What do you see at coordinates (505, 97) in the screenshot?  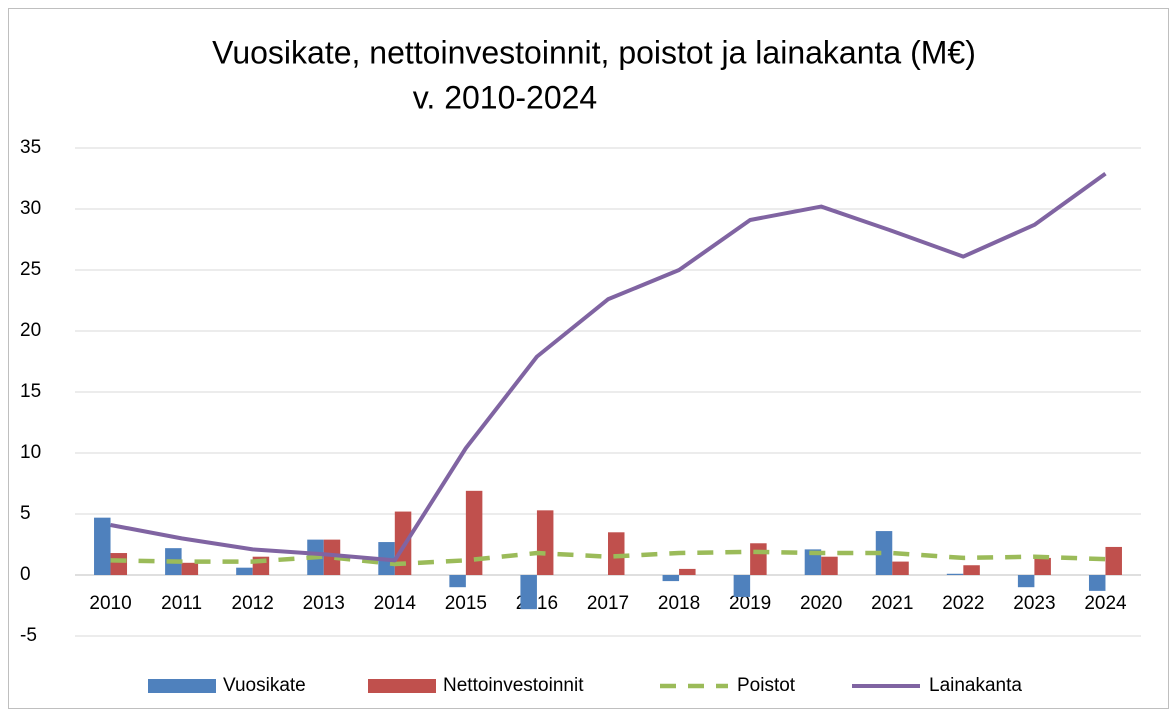 I see `chart-subtitle: v. 2010-2024` at bounding box center [505, 97].